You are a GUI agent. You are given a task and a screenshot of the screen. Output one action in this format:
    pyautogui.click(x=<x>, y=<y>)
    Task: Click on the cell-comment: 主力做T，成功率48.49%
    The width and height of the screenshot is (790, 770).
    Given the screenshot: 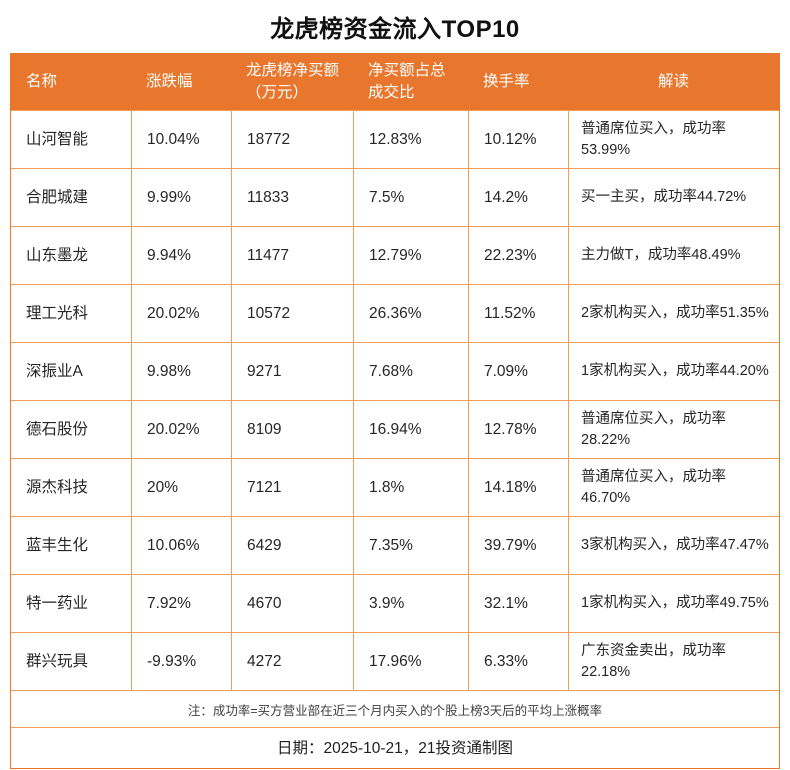 What is the action you would take?
    pyautogui.click(x=673, y=255)
    